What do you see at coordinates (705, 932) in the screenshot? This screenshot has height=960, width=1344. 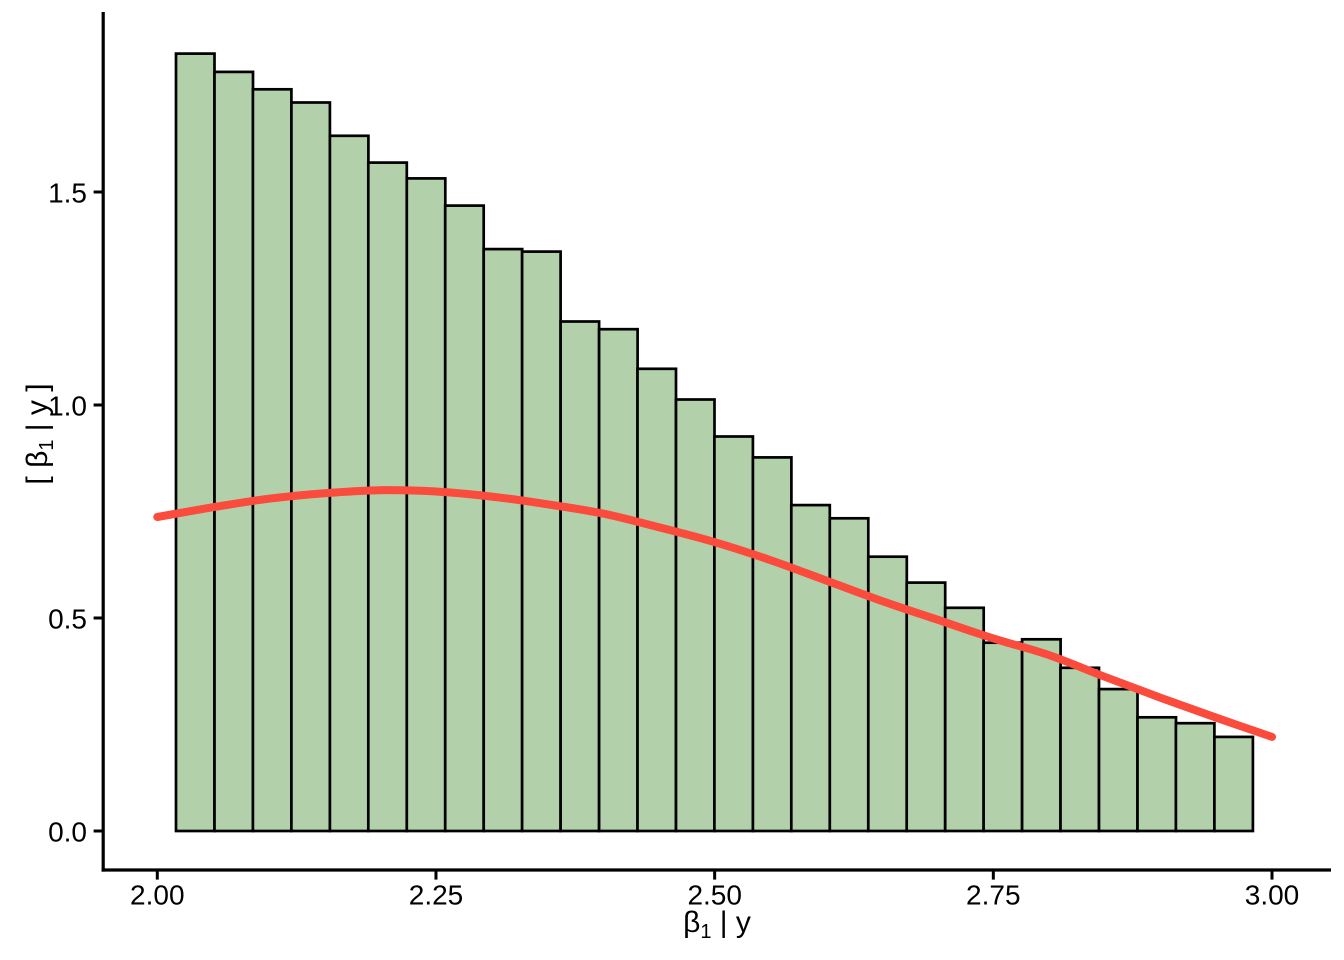 I see `x-axis-title-subscript: 1` at bounding box center [705, 932].